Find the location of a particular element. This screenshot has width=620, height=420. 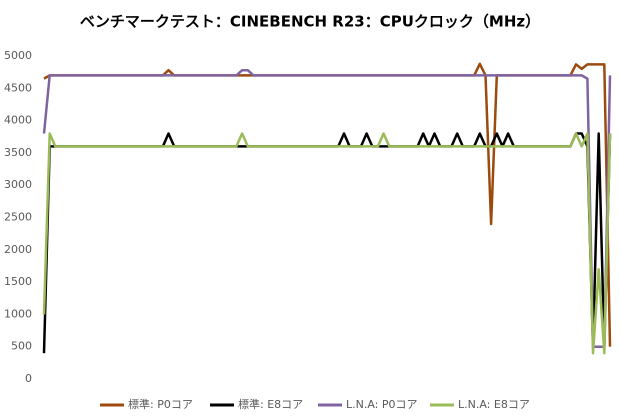

y-tick-label: 1500 is located at coordinates (18, 281).